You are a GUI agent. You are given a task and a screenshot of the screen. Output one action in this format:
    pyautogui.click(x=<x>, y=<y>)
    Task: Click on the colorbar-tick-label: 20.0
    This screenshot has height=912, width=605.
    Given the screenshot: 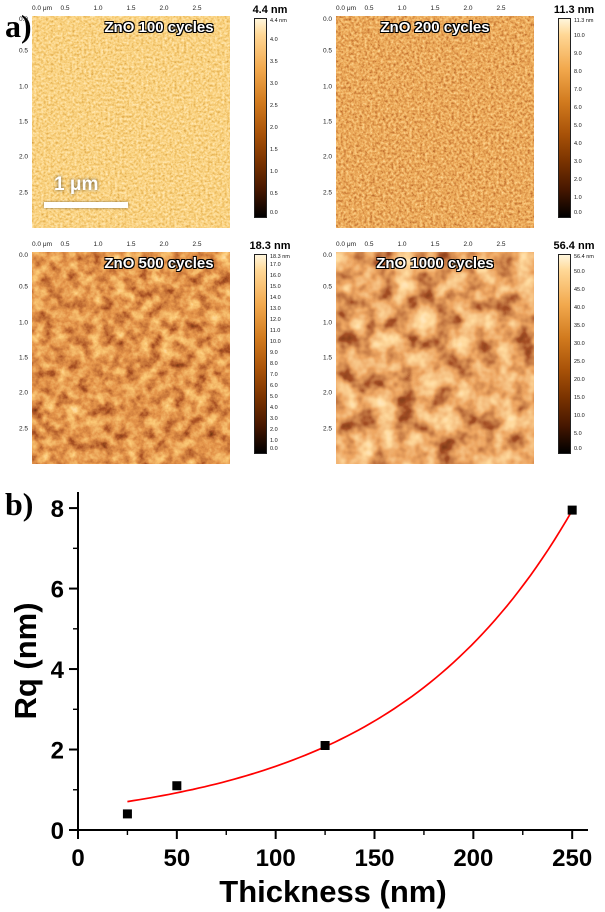 What is the action you would take?
    pyautogui.click(x=579, y=380)
    